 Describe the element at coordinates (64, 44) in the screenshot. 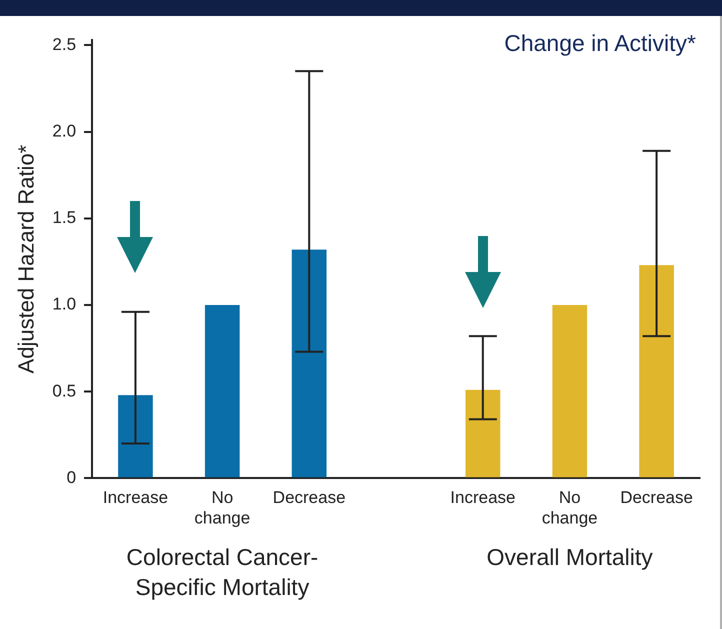

I see `y-tick-label: 2.5` at that location.